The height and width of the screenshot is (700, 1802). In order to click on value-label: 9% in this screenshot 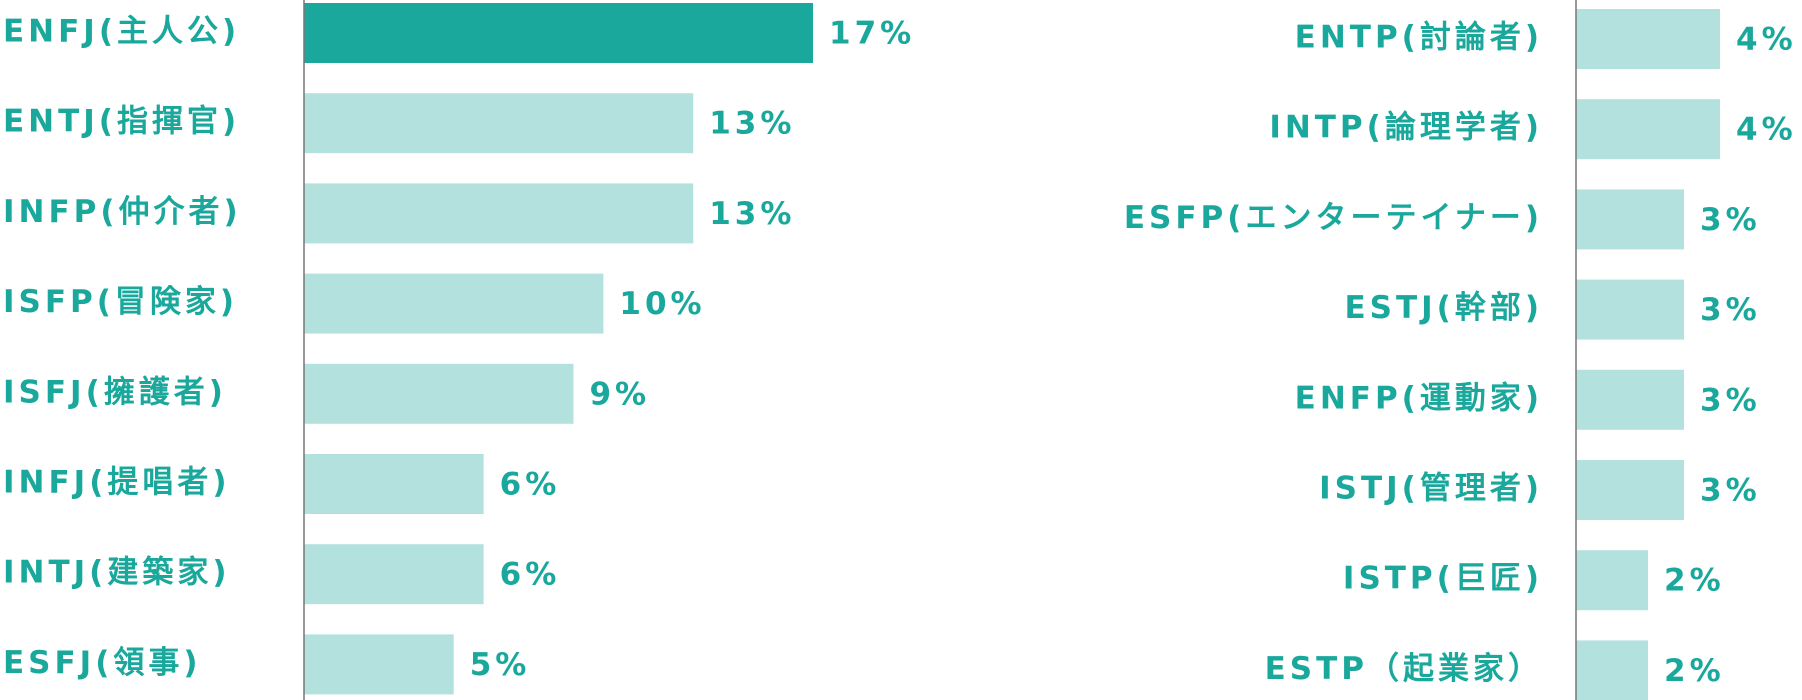, I will do `click(619, 394)`.